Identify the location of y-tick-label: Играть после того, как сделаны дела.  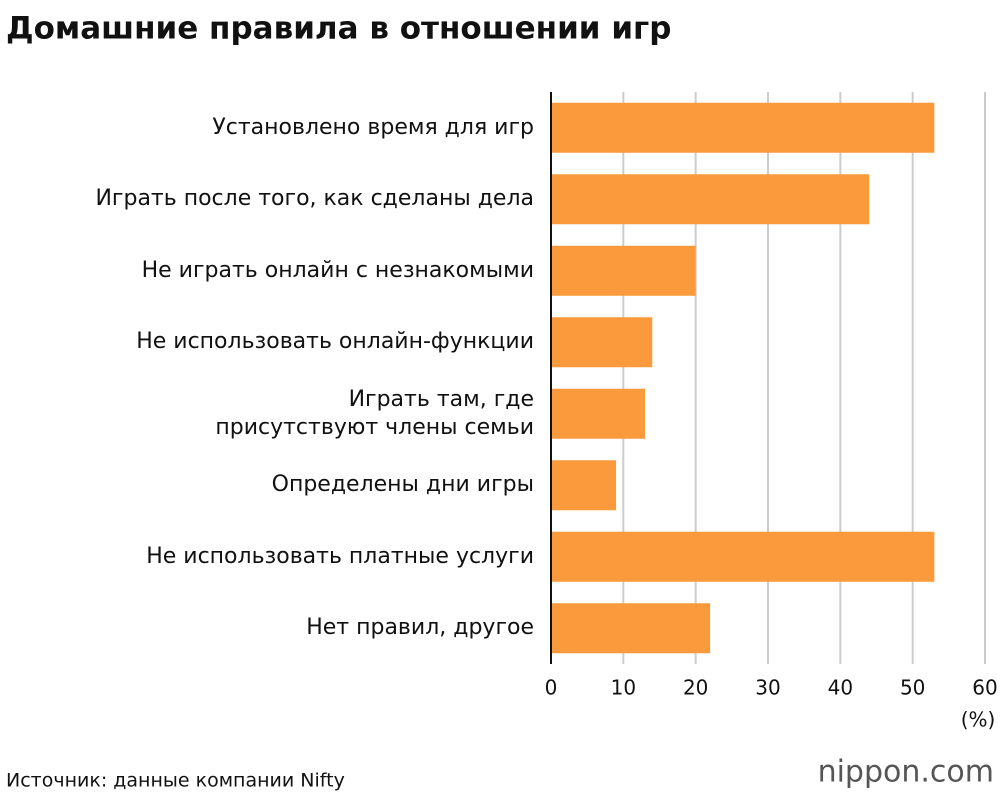
(314, 199).